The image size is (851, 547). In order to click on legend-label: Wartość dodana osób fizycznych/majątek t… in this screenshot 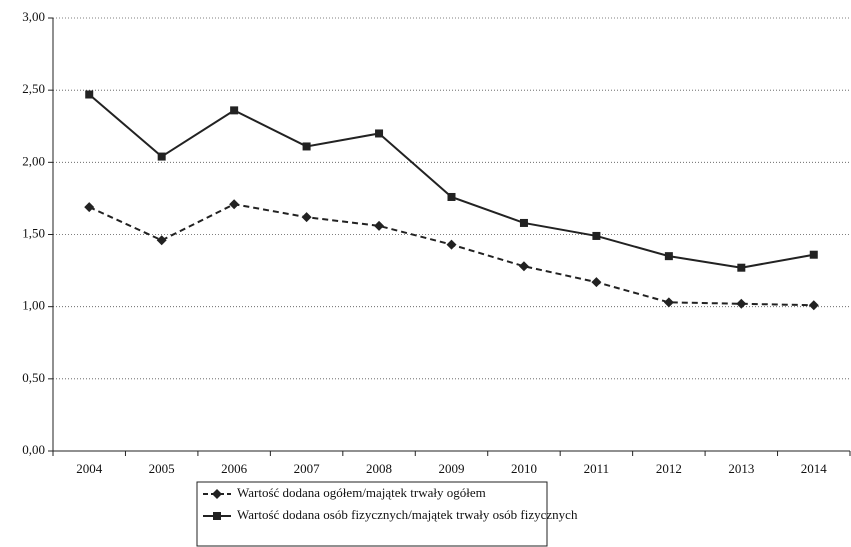, I will do `click(407, 514)`.